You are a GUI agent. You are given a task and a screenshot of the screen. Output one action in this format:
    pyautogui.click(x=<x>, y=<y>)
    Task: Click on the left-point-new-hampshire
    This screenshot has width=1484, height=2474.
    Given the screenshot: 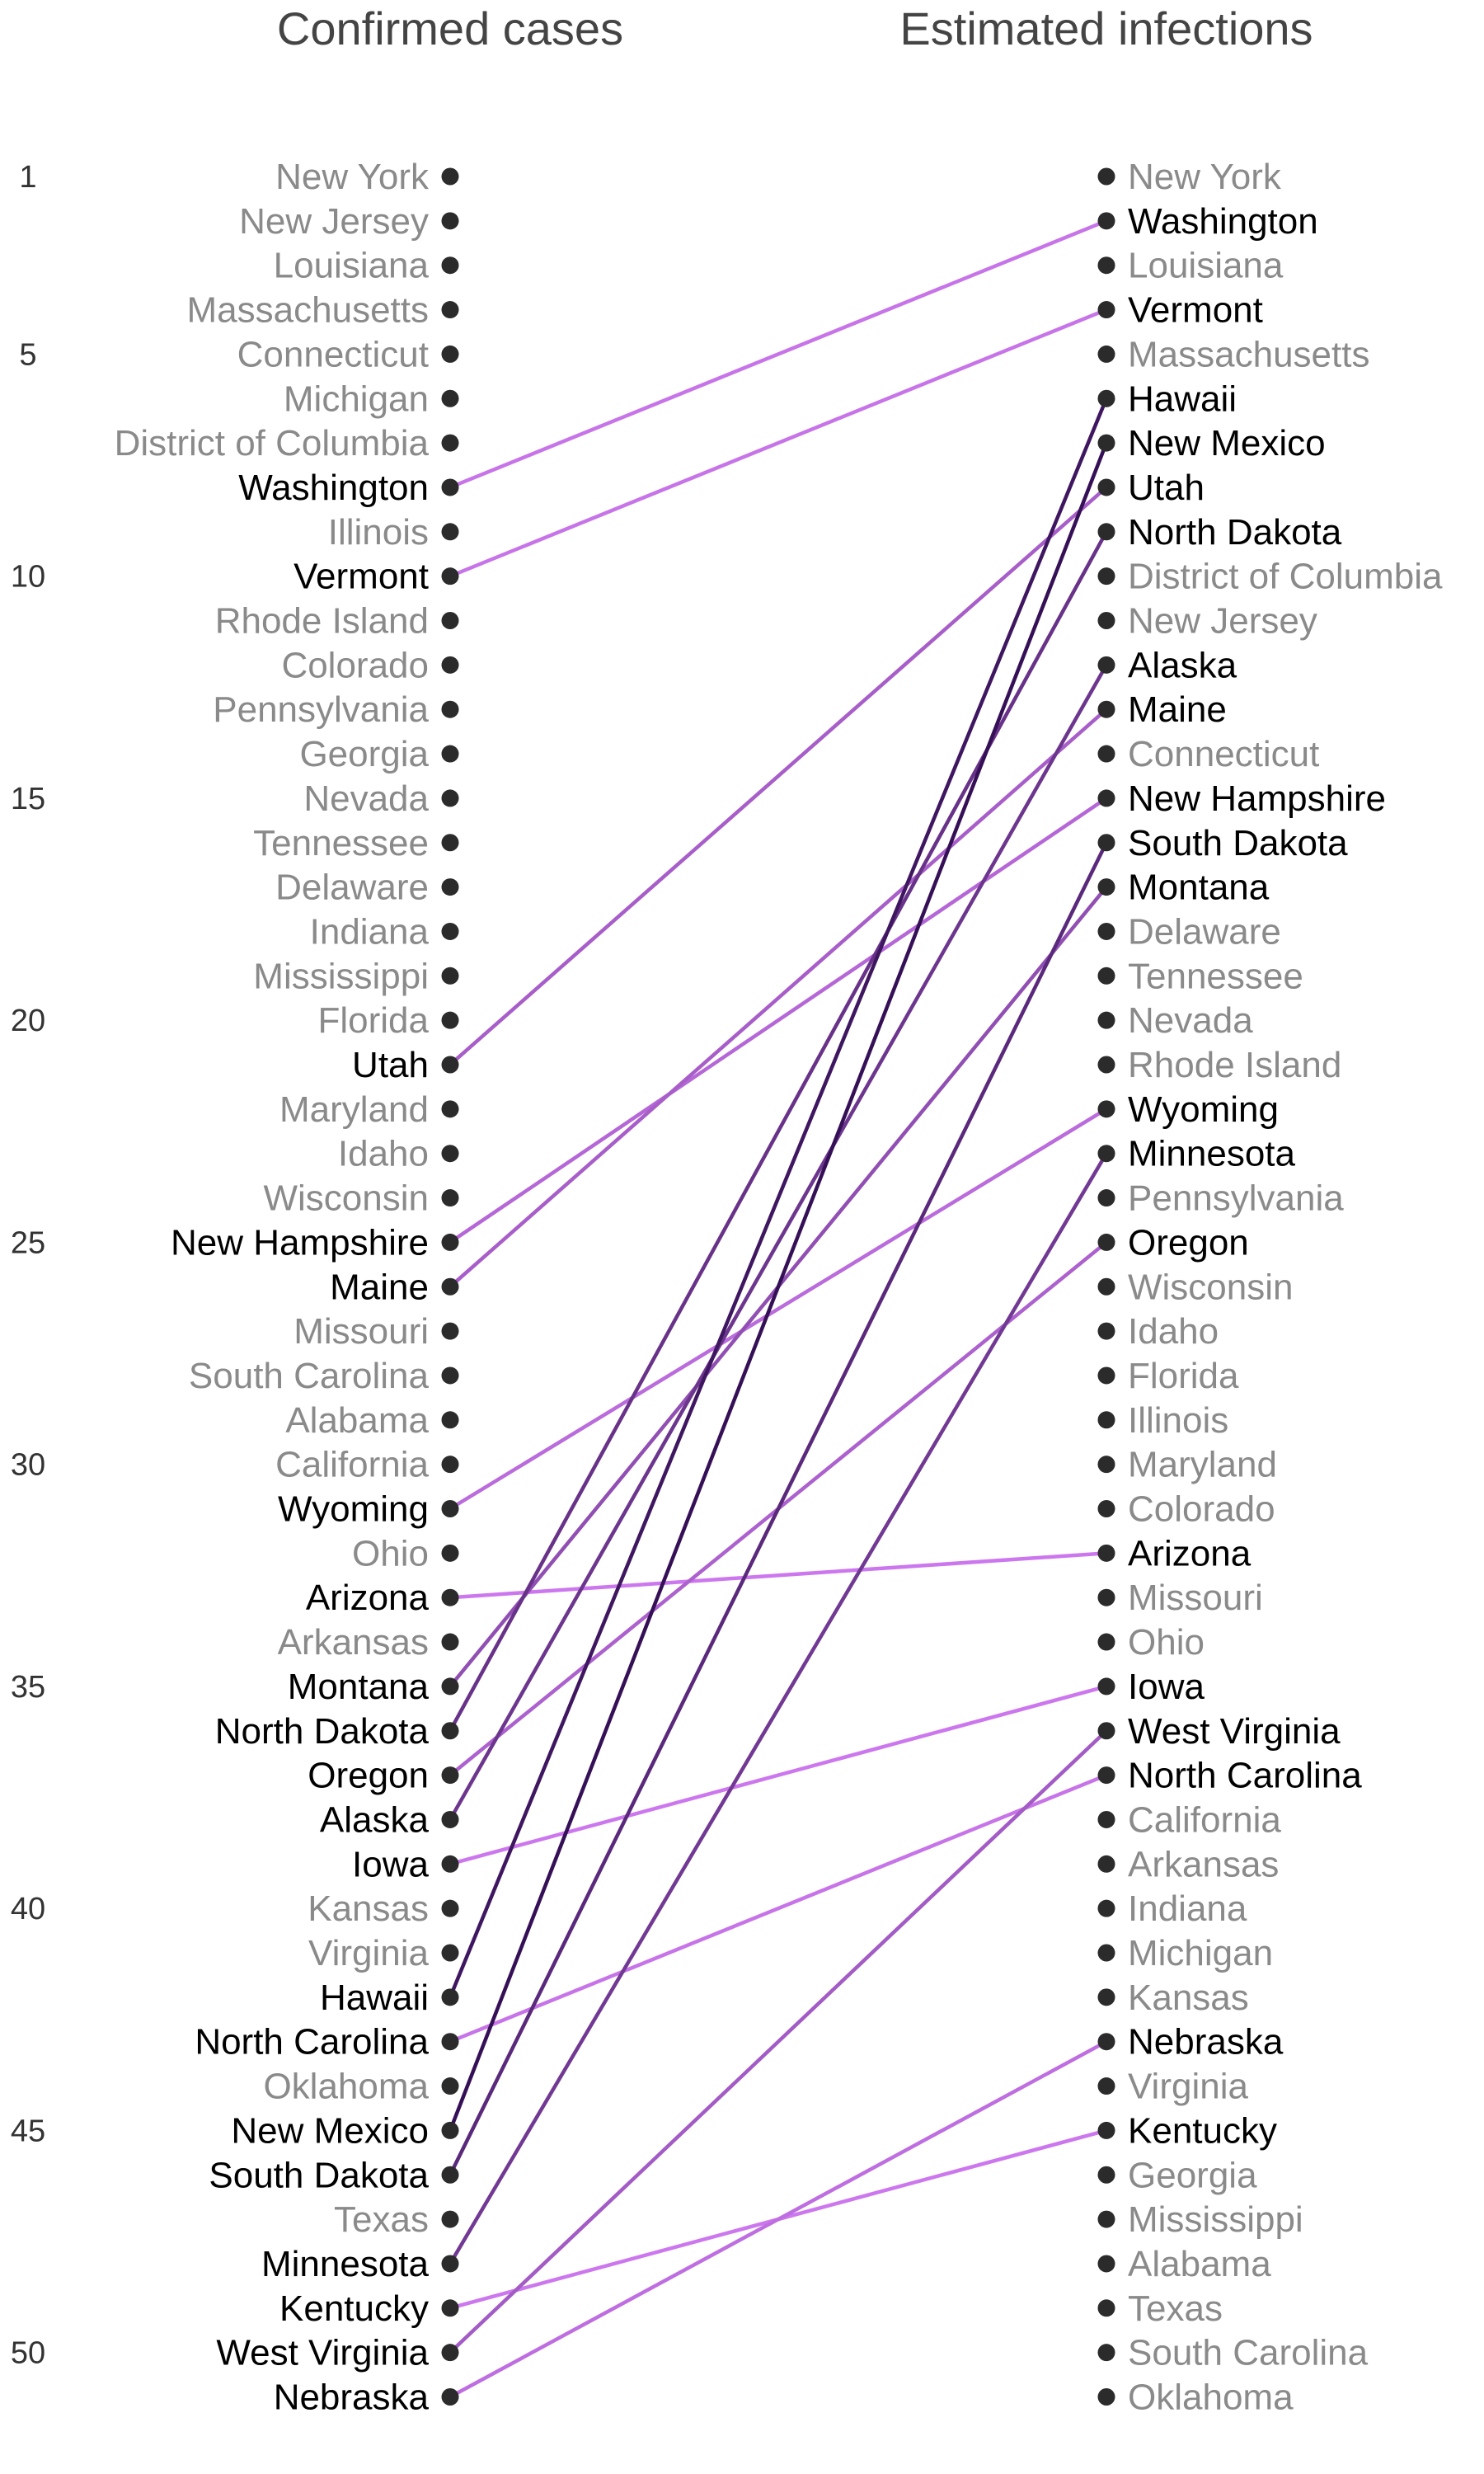 What is the action you would take?
    pyautogui.click(x=450, y=1242)
    